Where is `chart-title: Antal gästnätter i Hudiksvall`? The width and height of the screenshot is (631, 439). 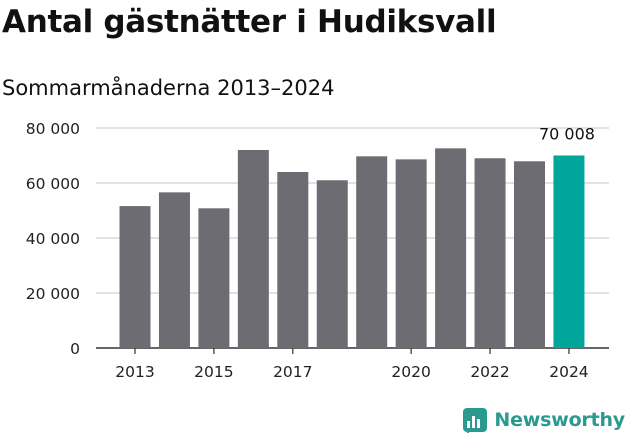
chart-title: Antal gästnätter i Hudiksvall is located at coordinates (249, 22).